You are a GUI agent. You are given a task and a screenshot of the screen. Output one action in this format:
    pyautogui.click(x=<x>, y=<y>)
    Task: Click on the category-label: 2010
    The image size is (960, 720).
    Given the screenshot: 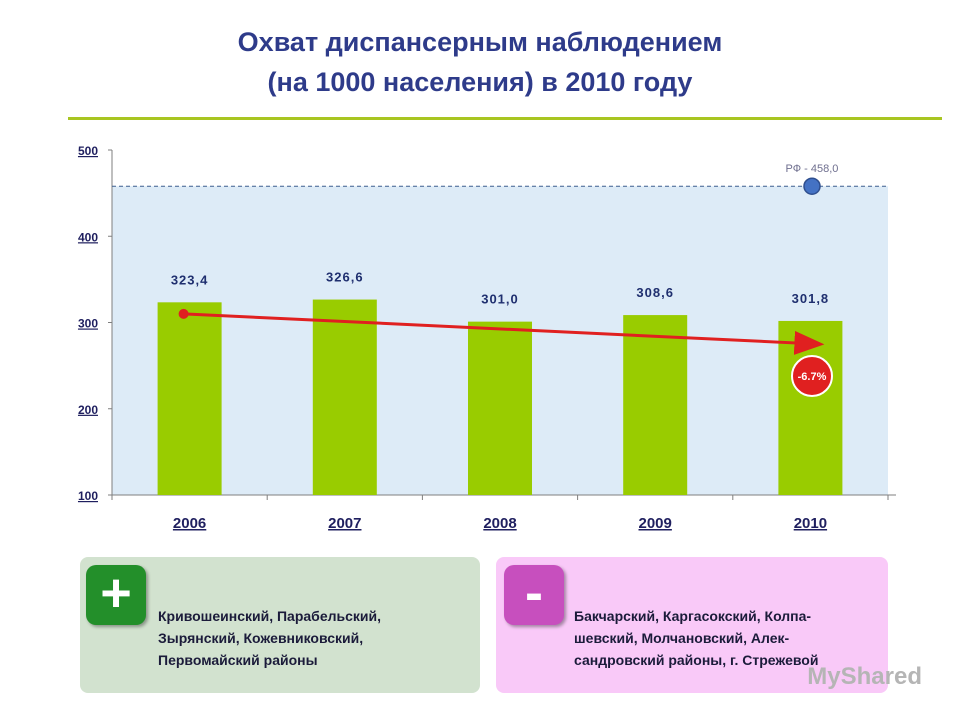 What is the action you would take?
    pyautogui.click(x=810, y=523)
    